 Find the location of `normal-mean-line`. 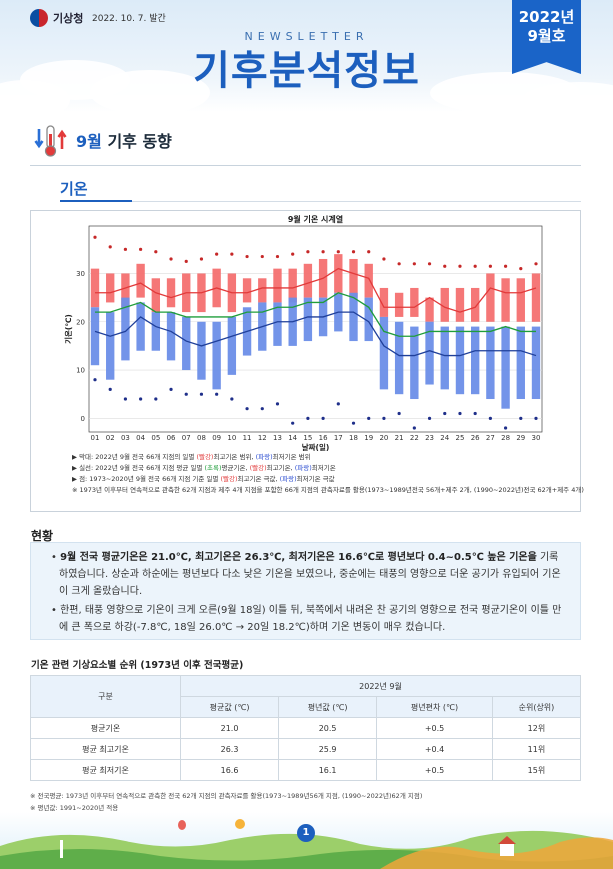

normal-mean-line is located at coordinates (315, 314).